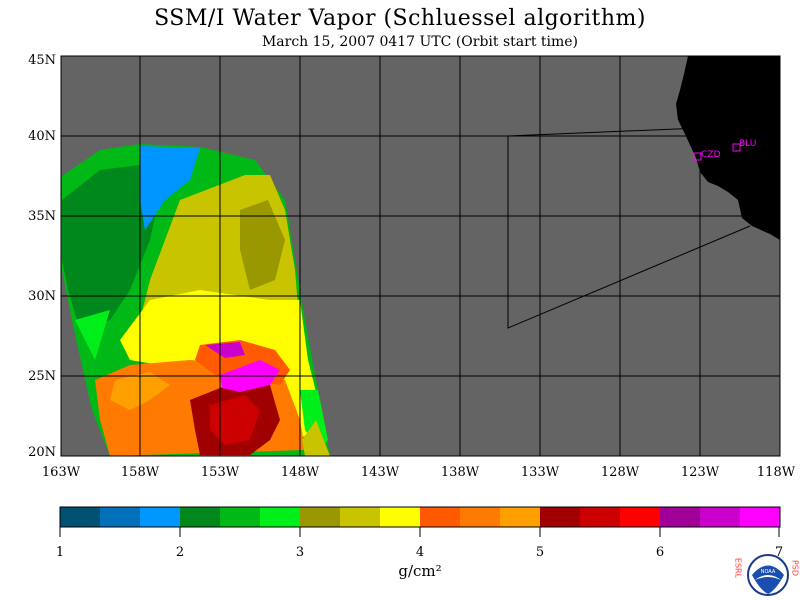  I want to click on noaa-logo: ESRL NOAA PSD, so click(767, 575).